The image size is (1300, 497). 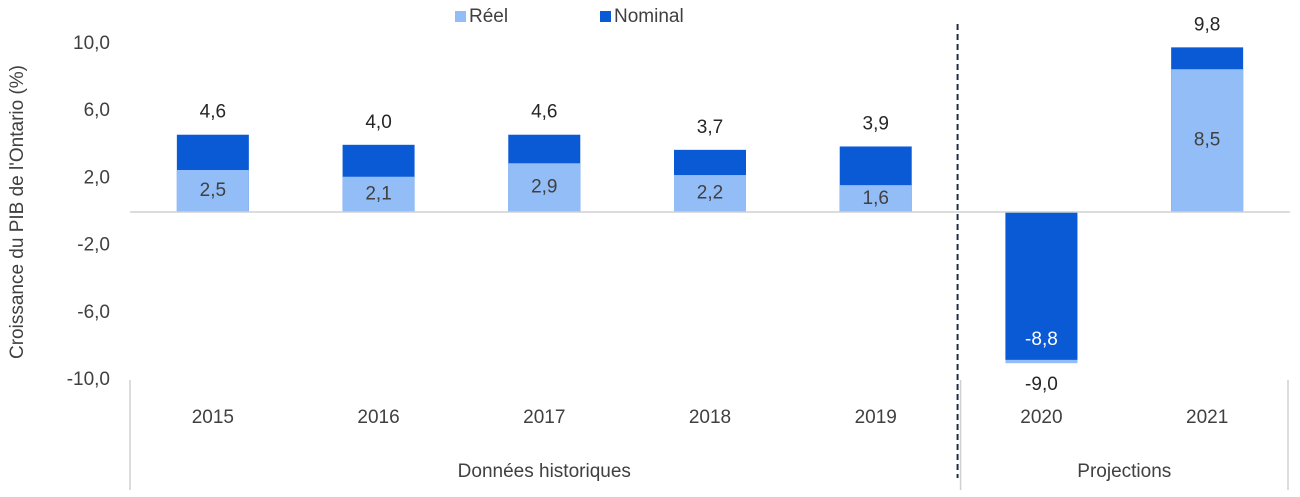 What do you see at coordinates (17, 212) in the screenshot?
I see `y-axis-label: Croissance du PIB de l'Ontario (%)` at bounding box center [17, 212].